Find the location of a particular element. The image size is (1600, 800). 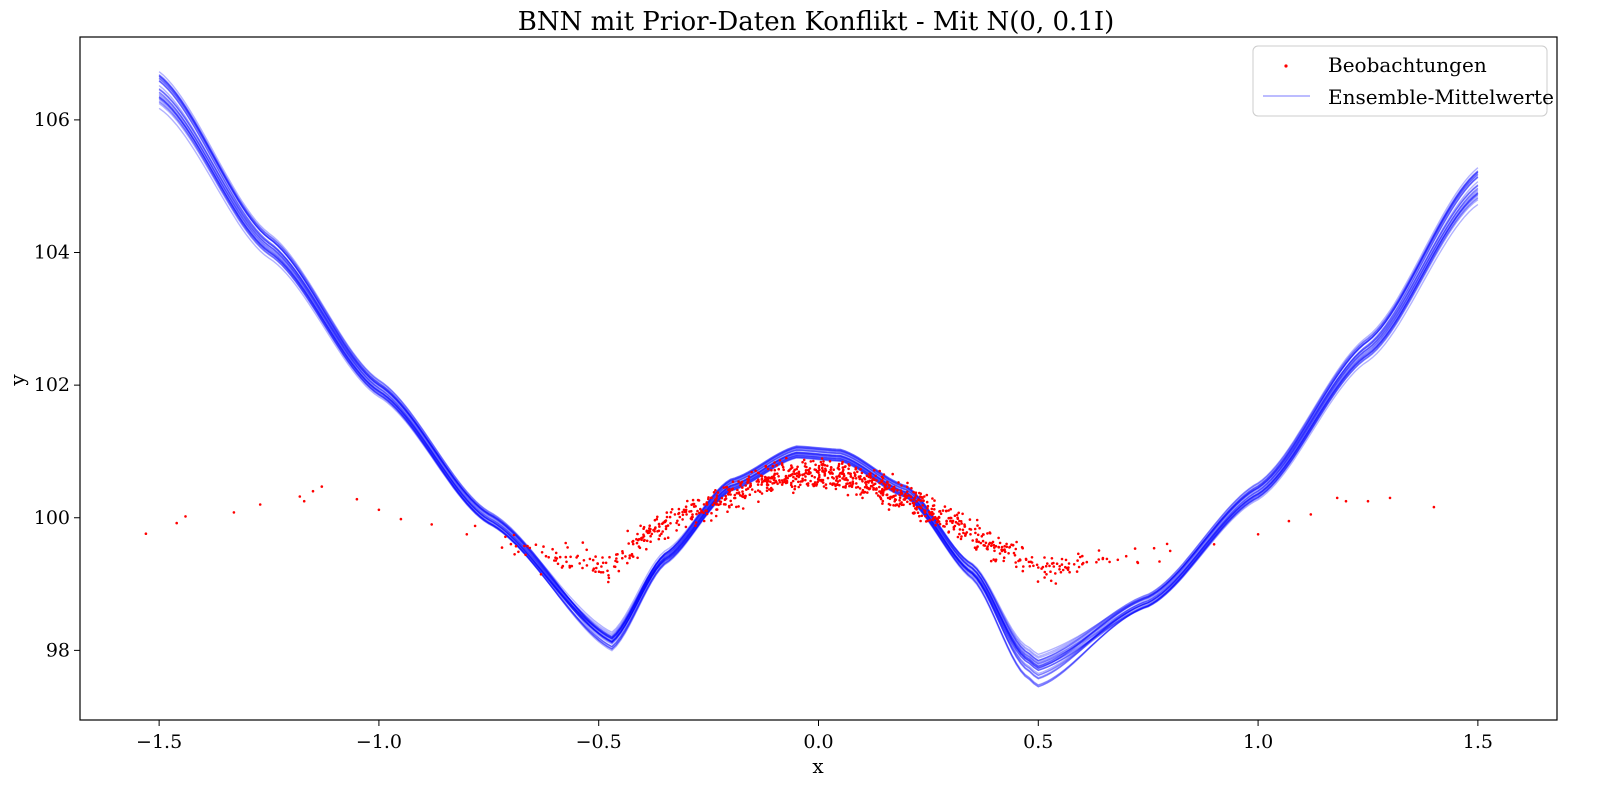

y-axis-label: y is located at coordinates (17, 380).